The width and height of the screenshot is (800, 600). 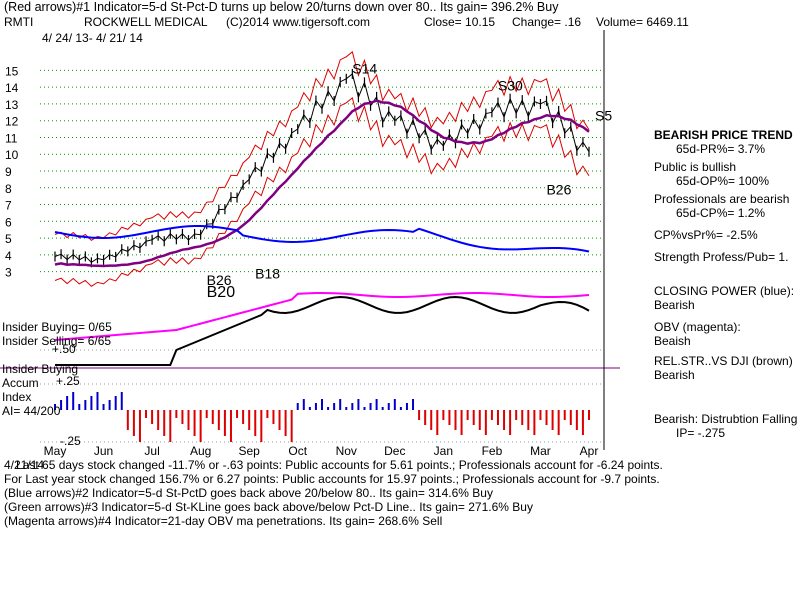 I want to click on cp-vs-pr: CP%vsPr%= -2.5%, so click(x=706, y=235).